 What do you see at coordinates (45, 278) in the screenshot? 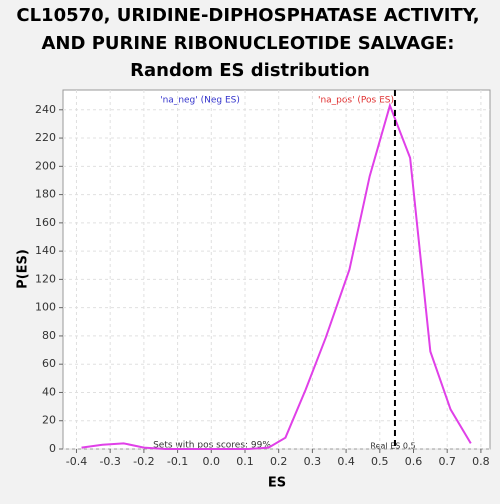
I see `y-tick-label: 120` at bounding box center [45, 278].